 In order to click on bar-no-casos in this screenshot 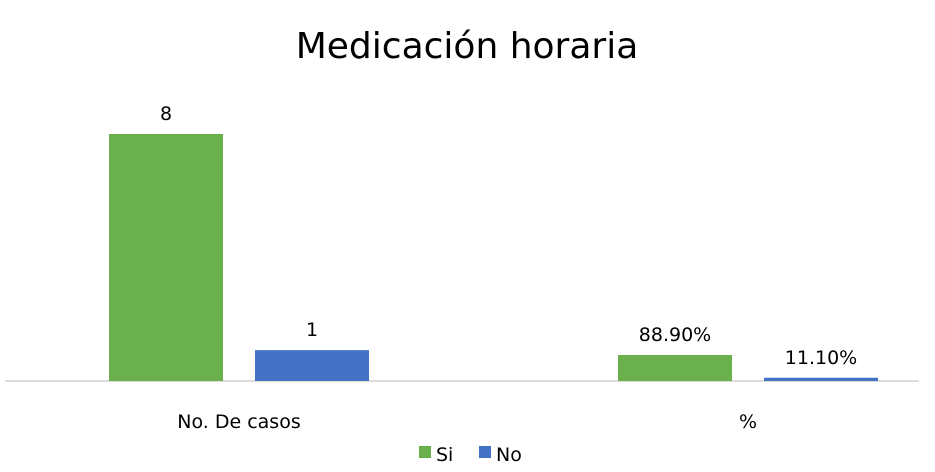, I will do `click(312, 365)`.